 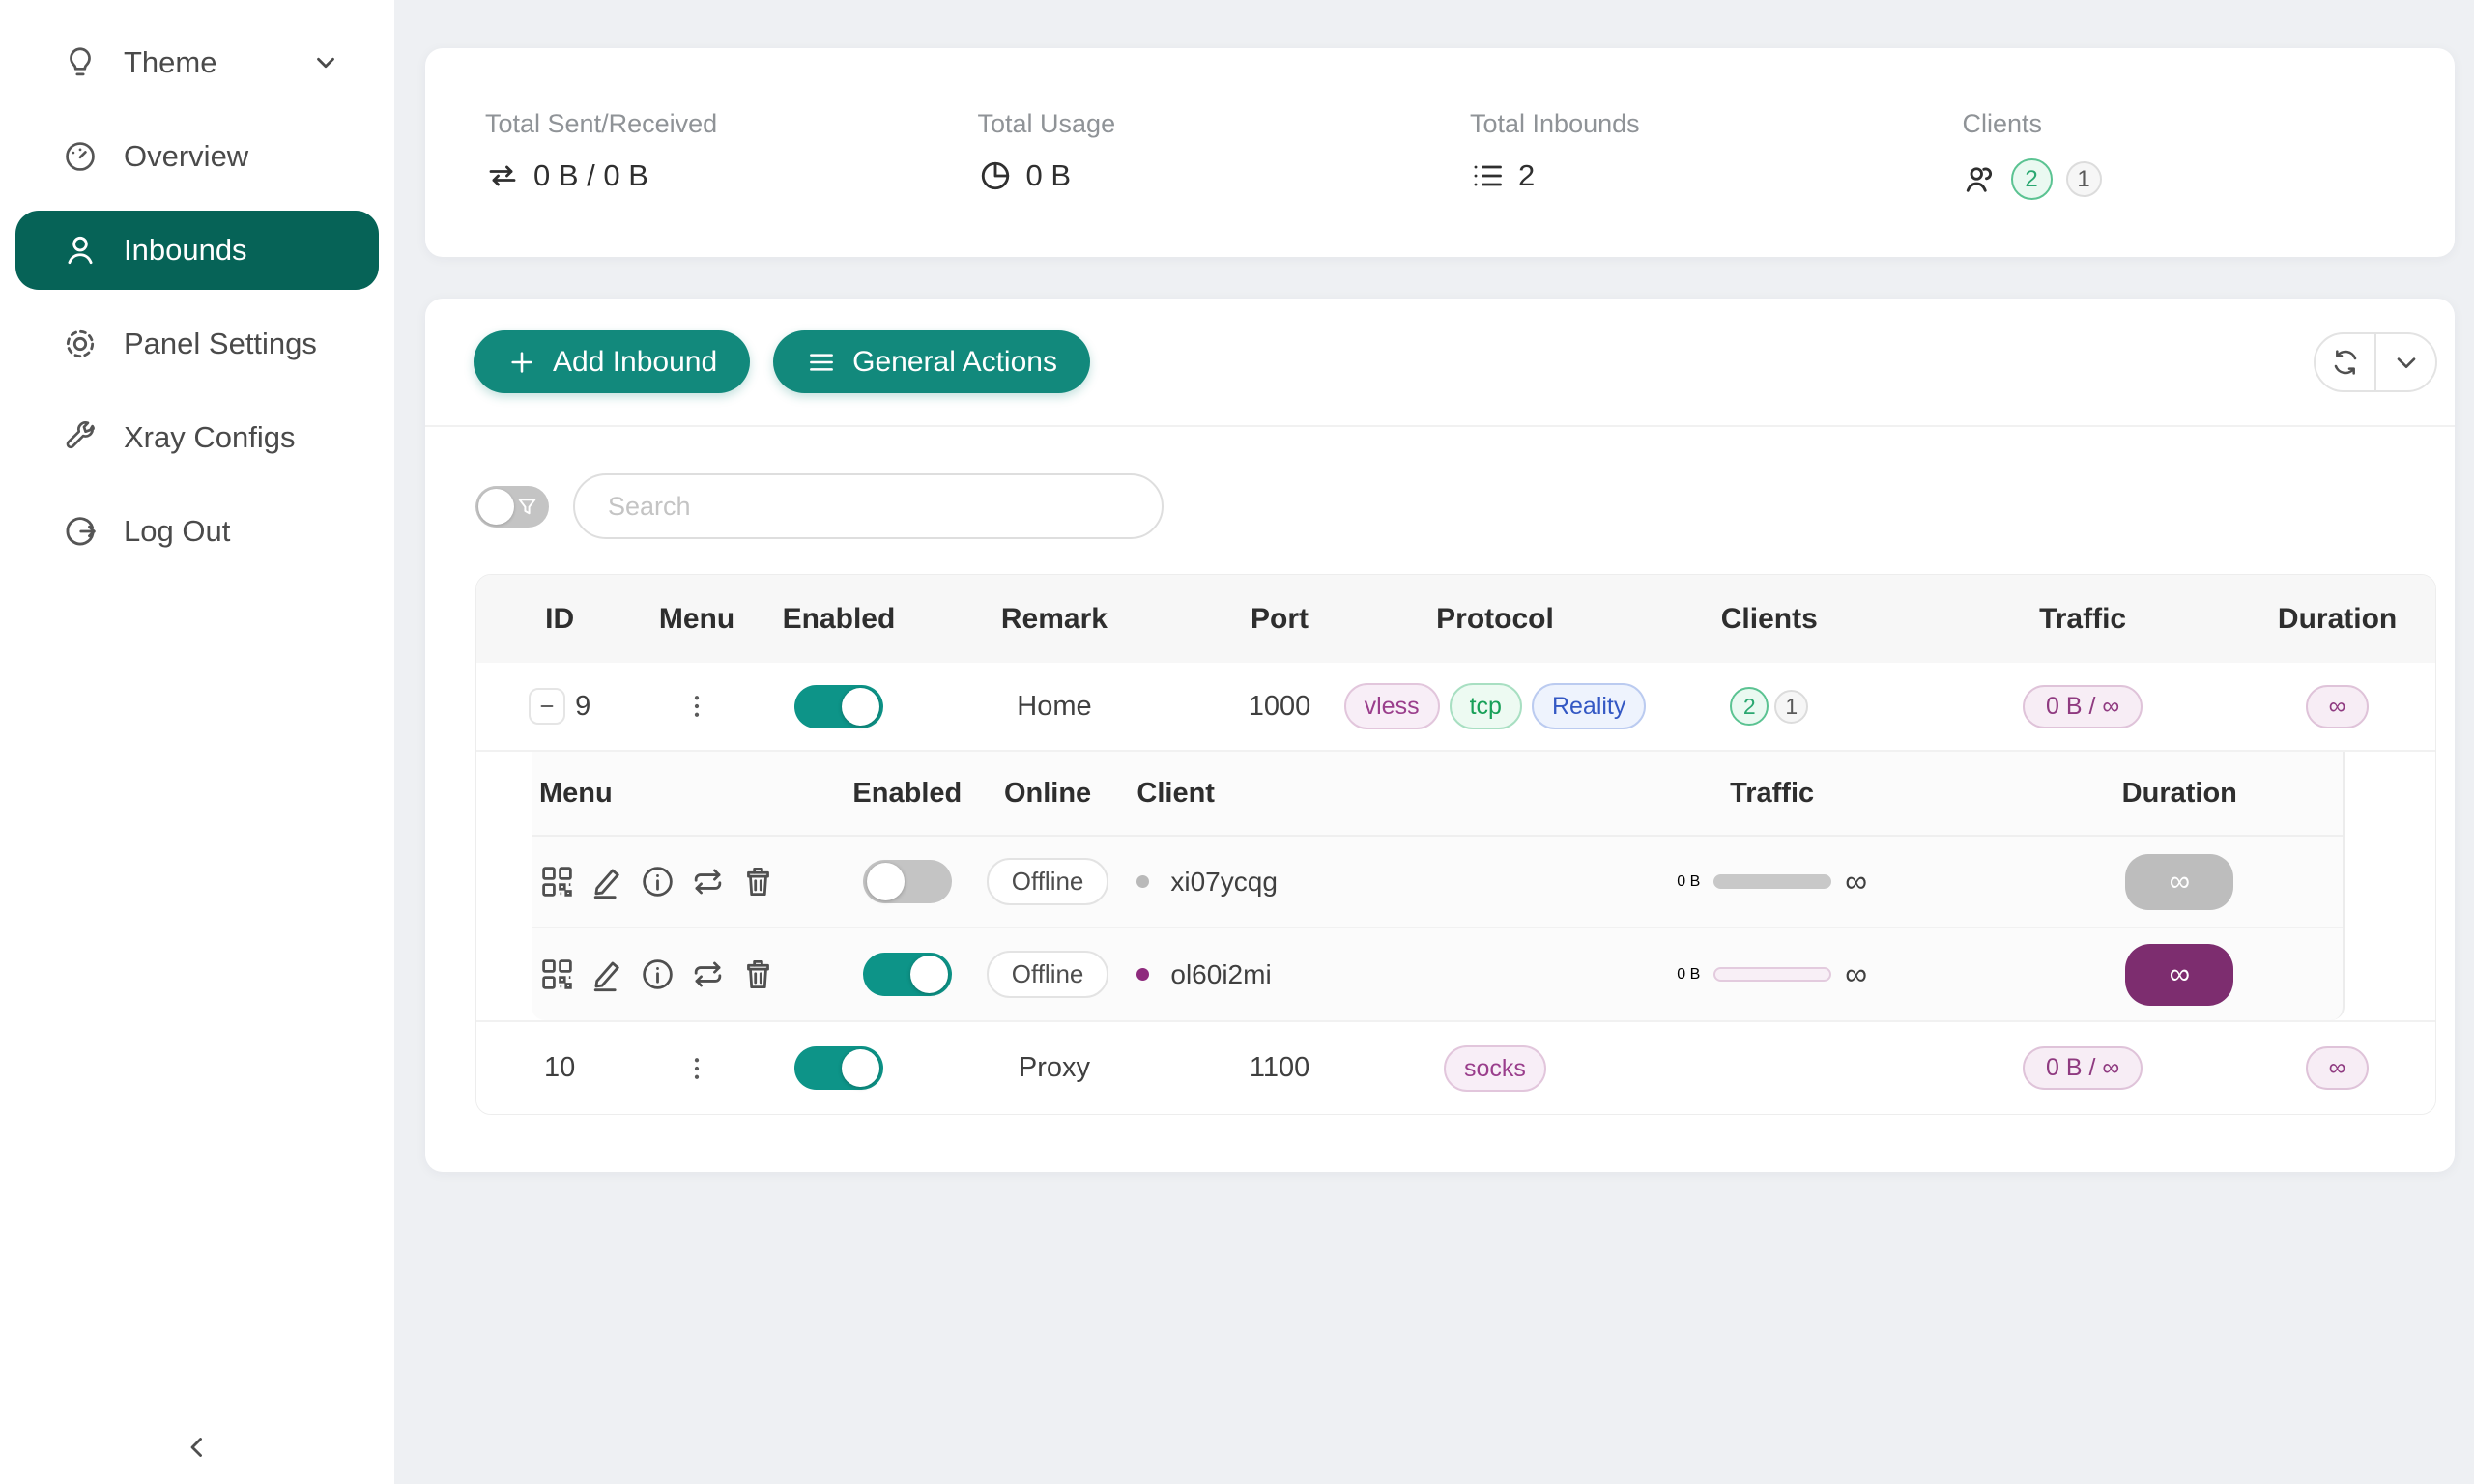 I want to click on stat-total-sent-received: Total Sent/Received 0 B / 0 B, so click(x=732, y=183).